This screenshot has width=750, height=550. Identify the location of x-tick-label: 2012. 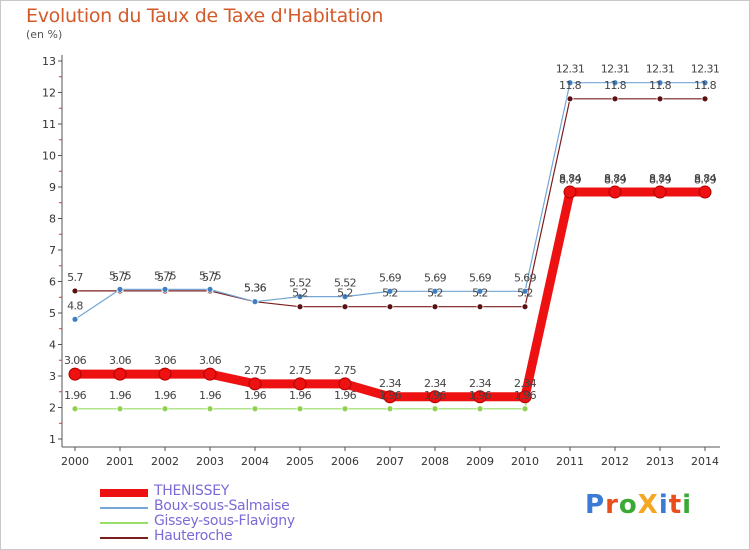
(615, 461).